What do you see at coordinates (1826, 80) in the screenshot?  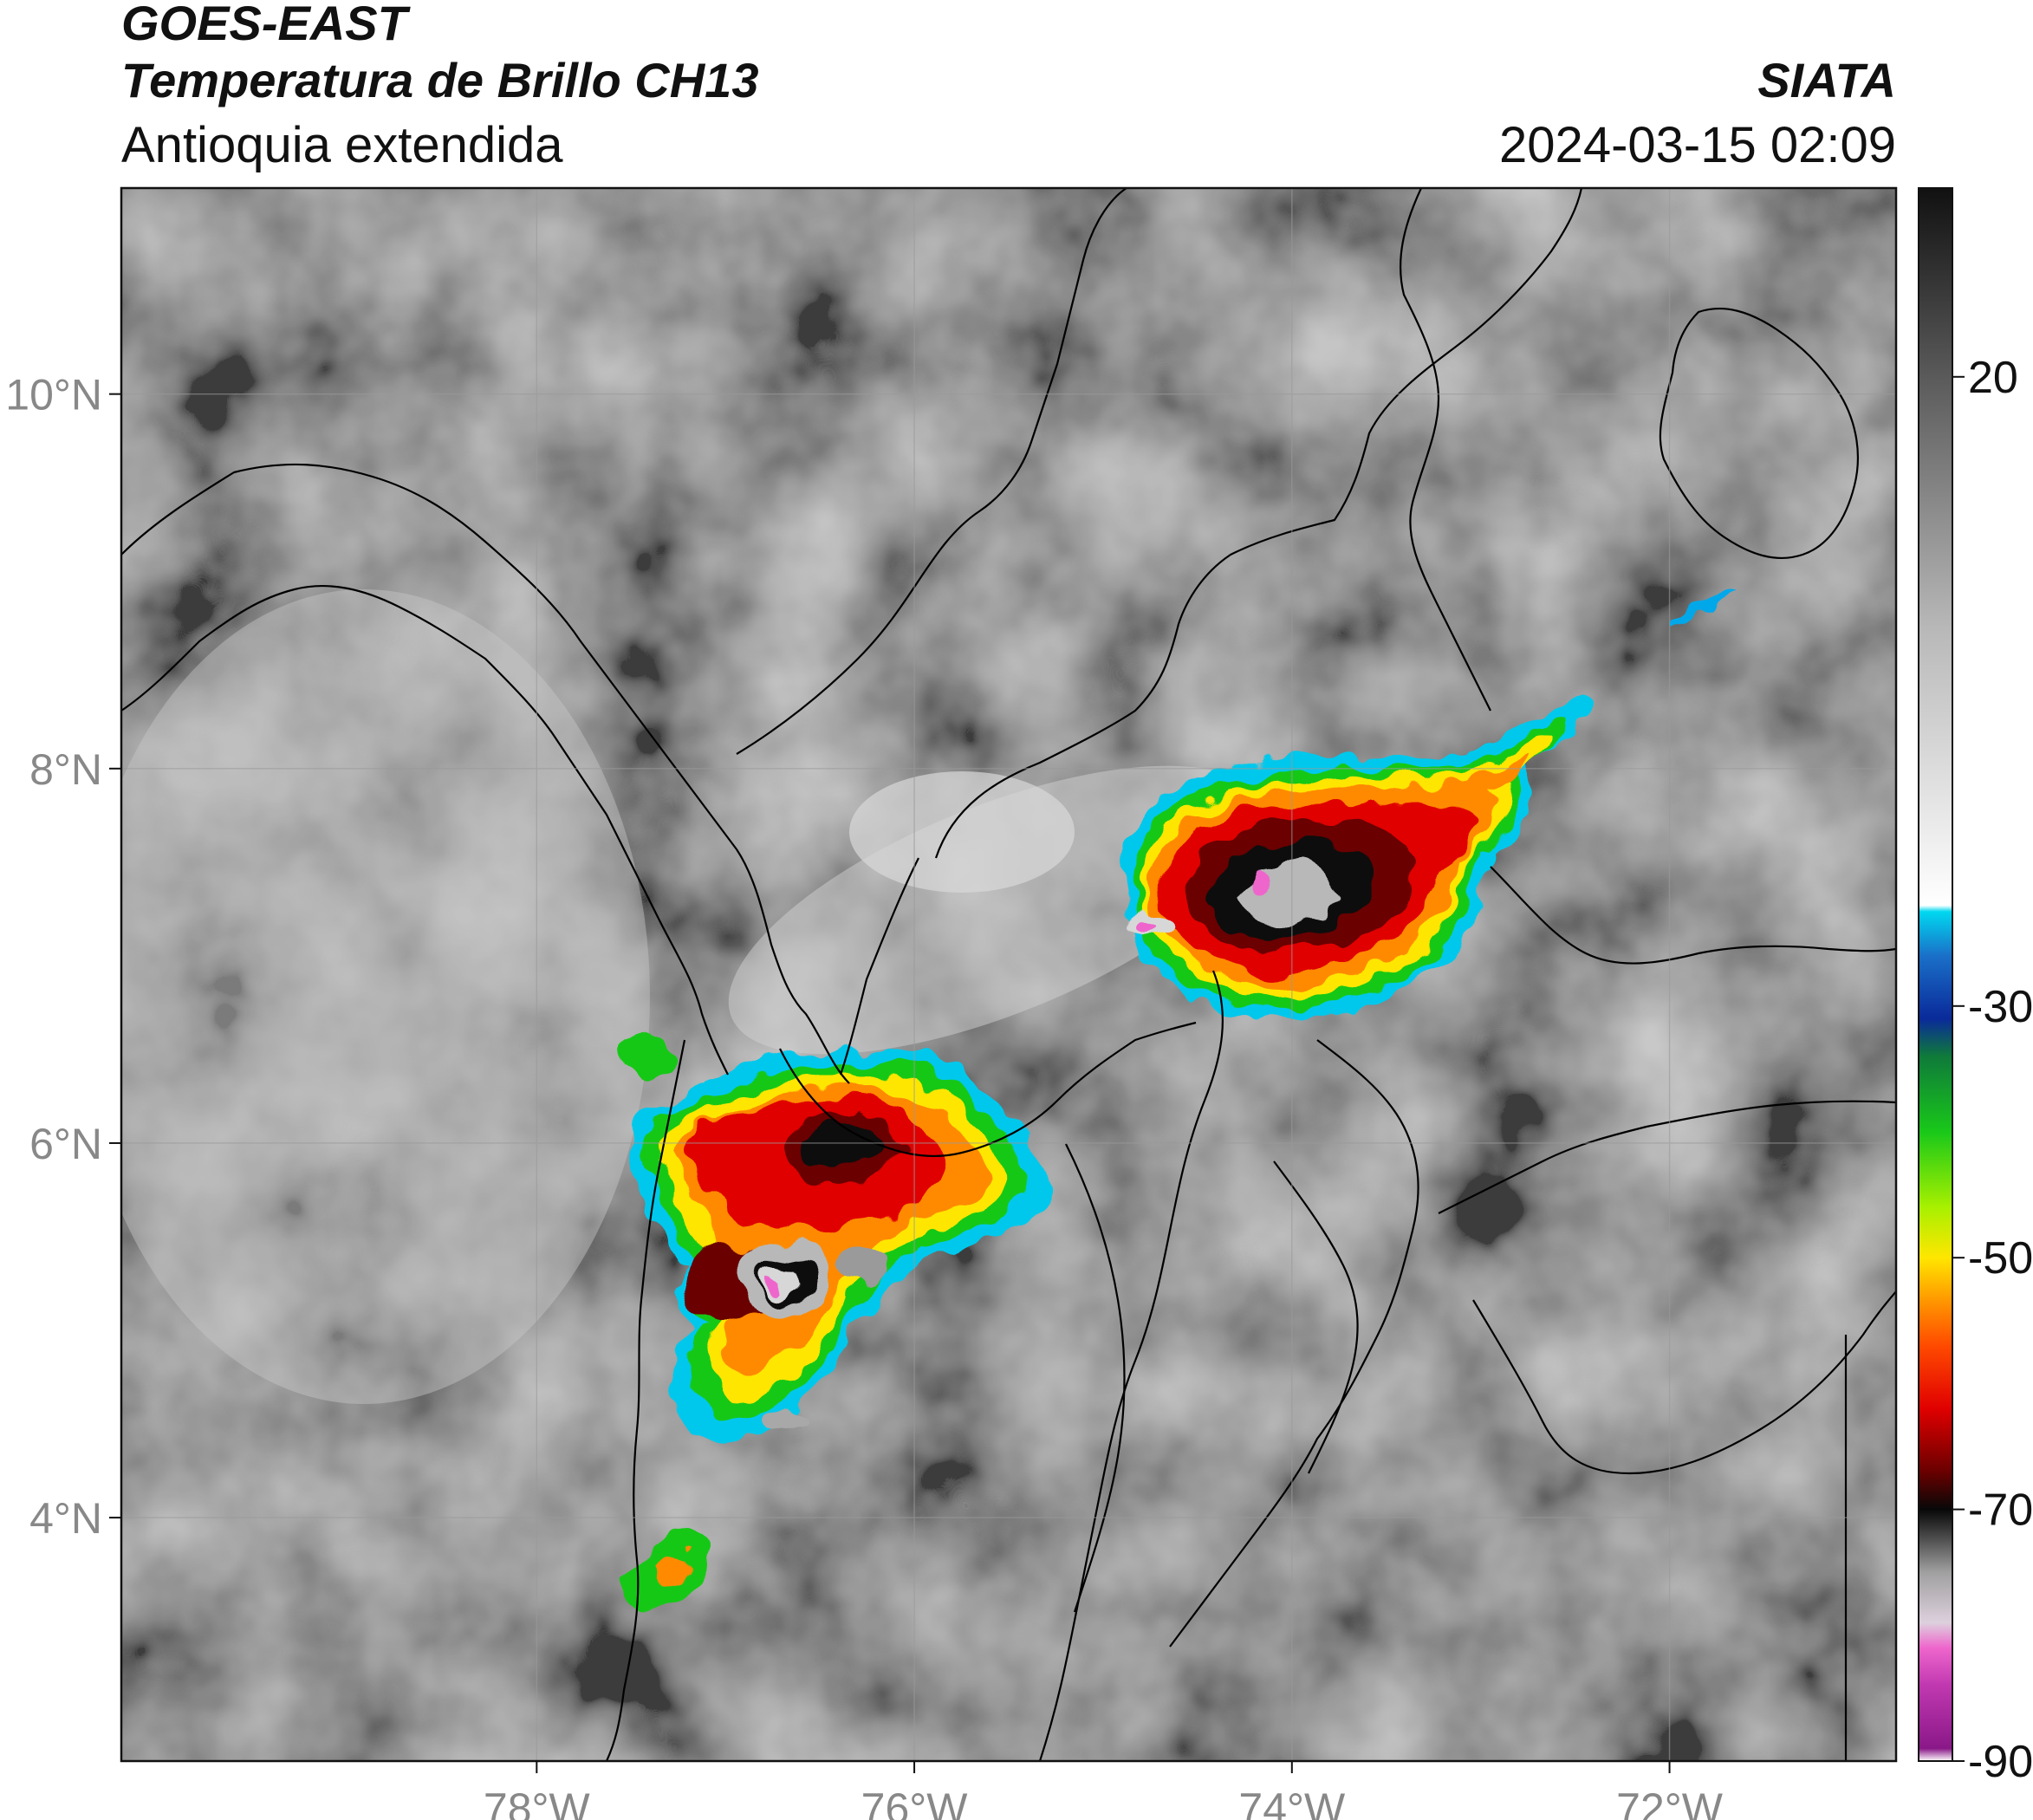 I see `organization-label: SIATA` at bounding box center [1826, 80].